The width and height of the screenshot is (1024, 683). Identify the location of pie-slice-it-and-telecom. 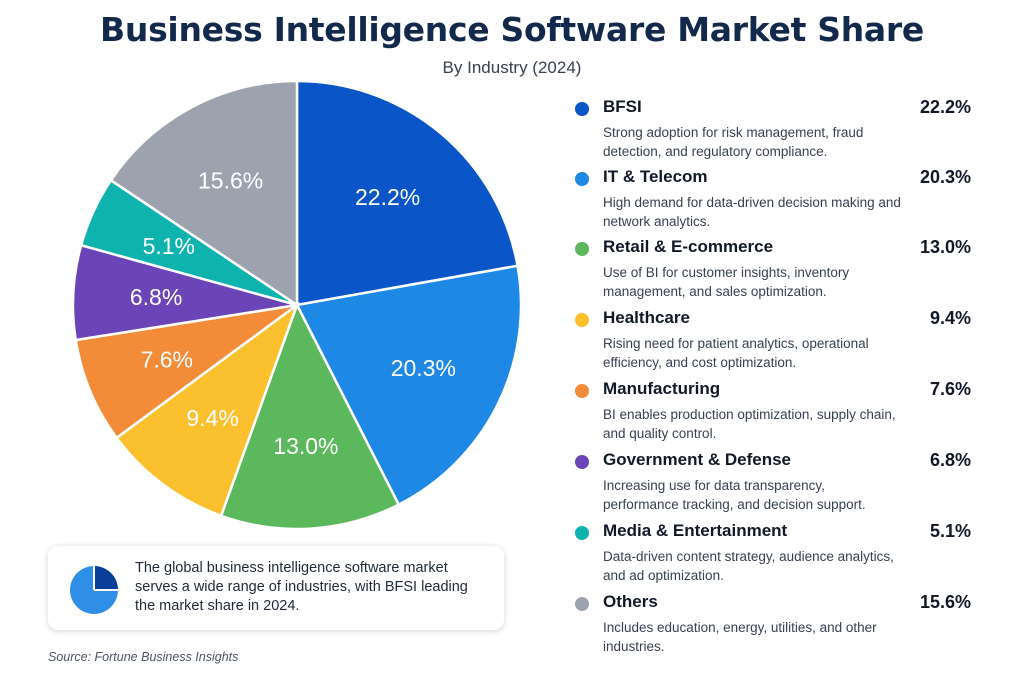
(409, 385).